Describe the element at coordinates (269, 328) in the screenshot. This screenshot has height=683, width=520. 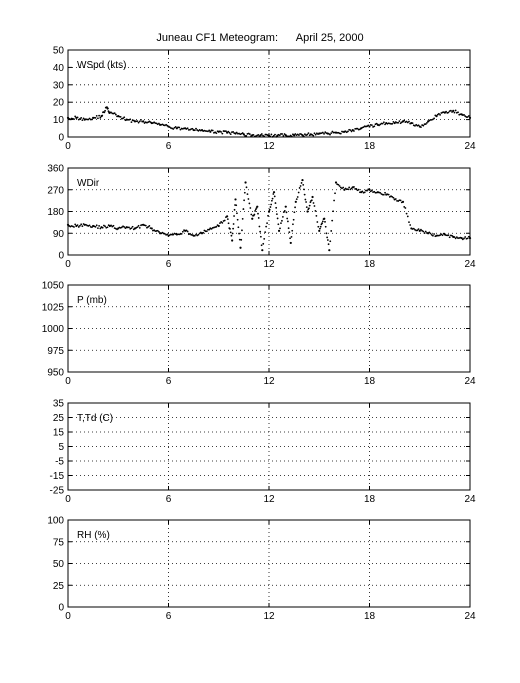
I see `axes-frame` at that location.